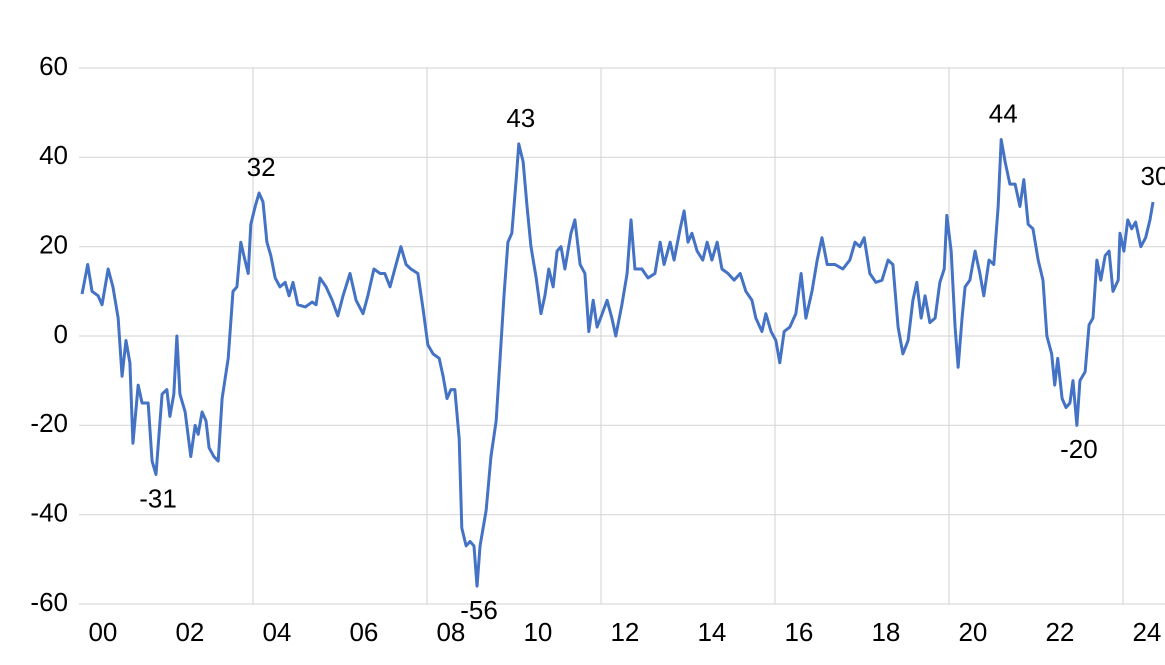 This screenshot has height=665, width=1165. I want to click on y-tick-label: -40, so click(49, 513).